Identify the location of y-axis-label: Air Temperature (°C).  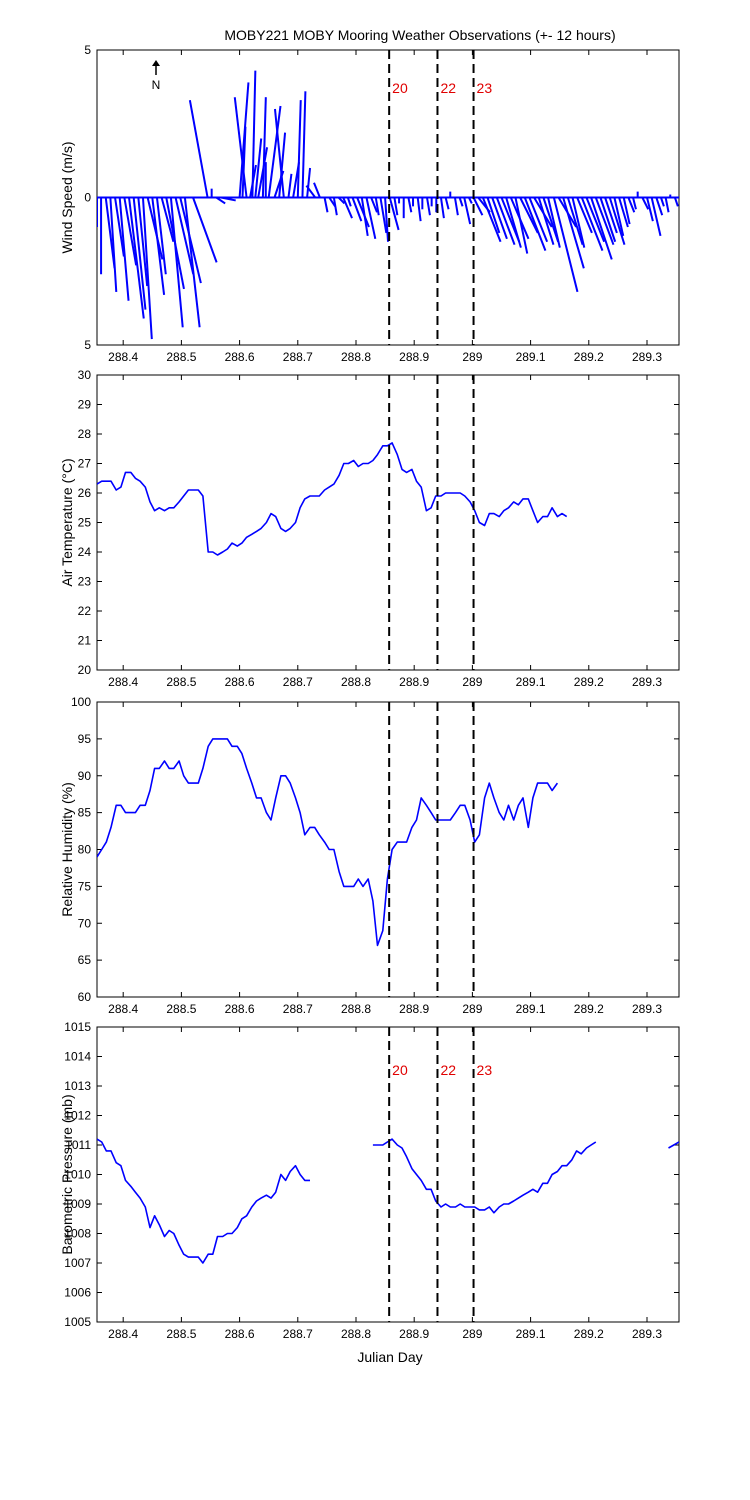
(67, 522).